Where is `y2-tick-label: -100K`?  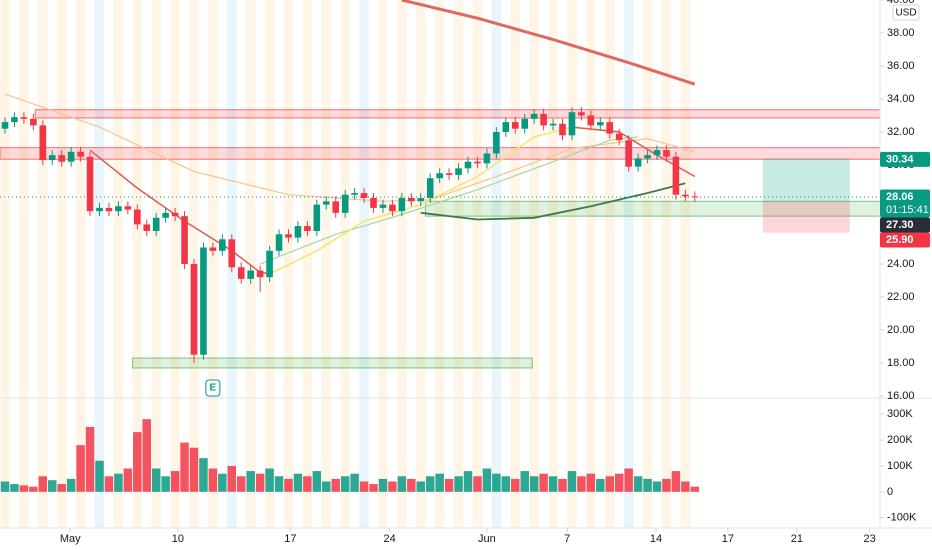
y2-tick-label: -100K is located at coordinates (902, 518).